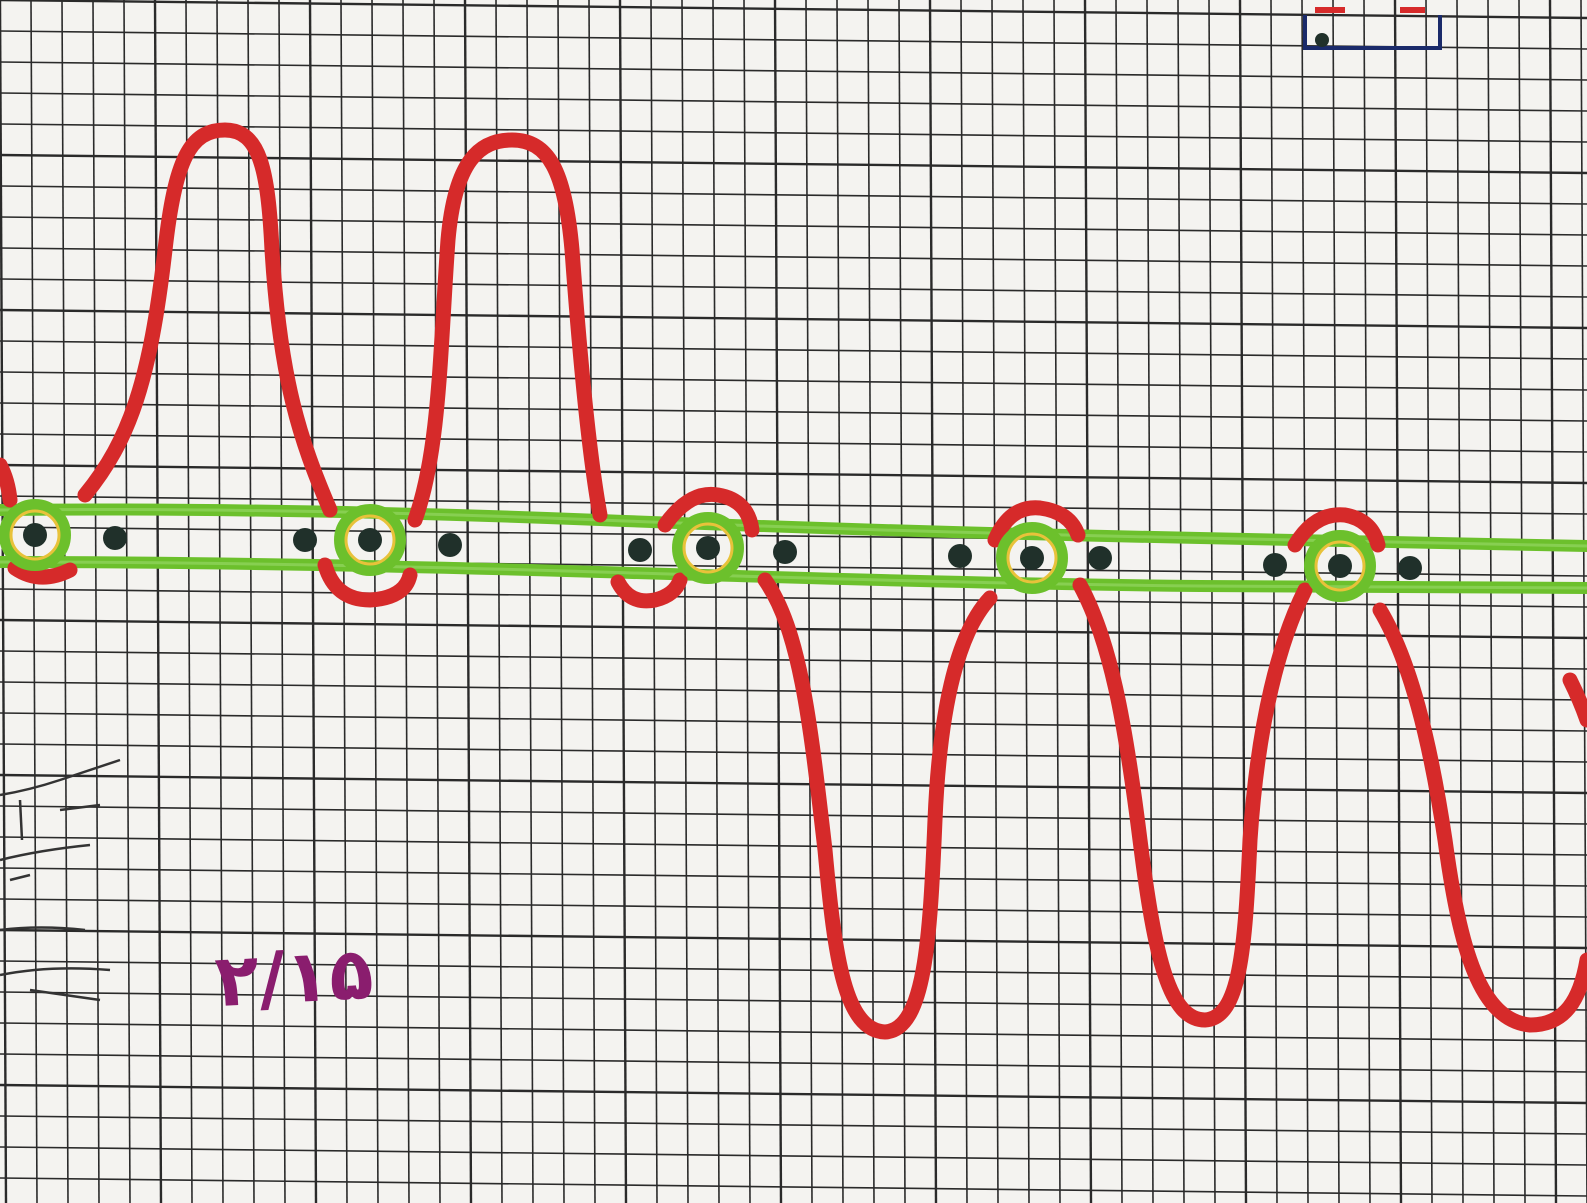  I want to click on red-edge-right, so click(1574, 700).